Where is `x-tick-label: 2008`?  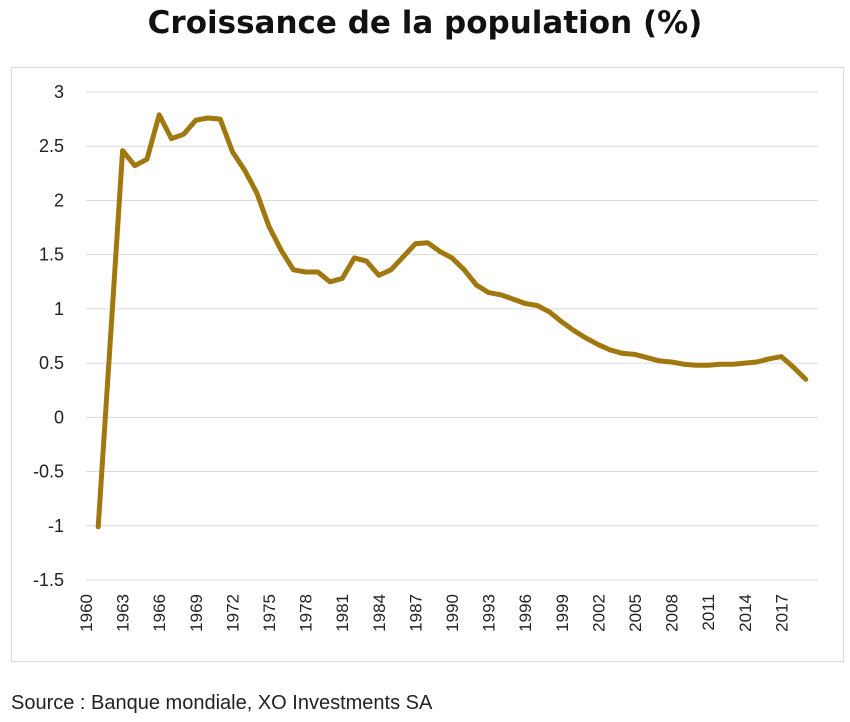
x-tick-label: 2008 is located at coordinates (672, 613).